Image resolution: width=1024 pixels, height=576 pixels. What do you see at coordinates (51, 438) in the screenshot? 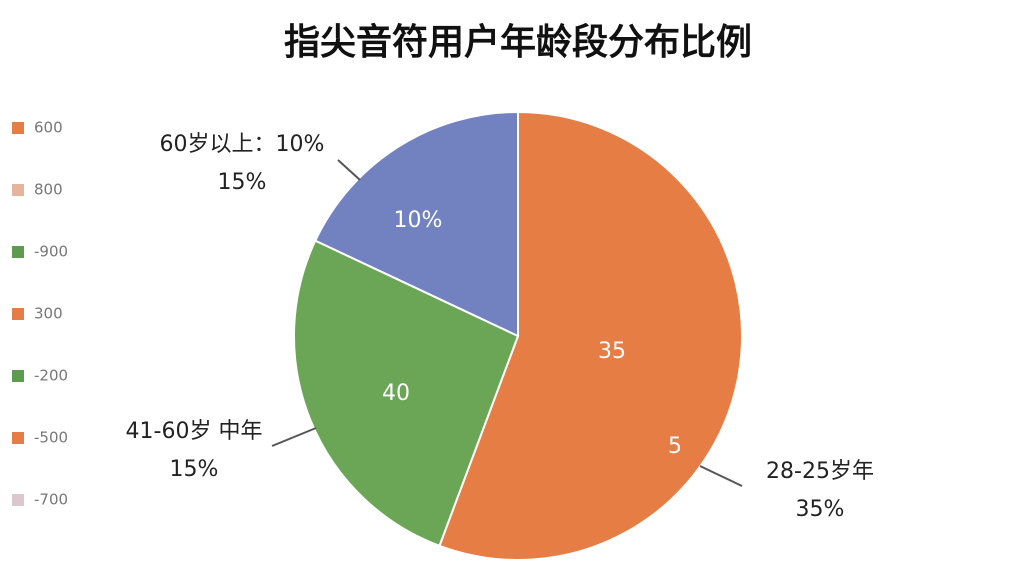
I see `legend-label: -500` at bounding box center [51, 438].